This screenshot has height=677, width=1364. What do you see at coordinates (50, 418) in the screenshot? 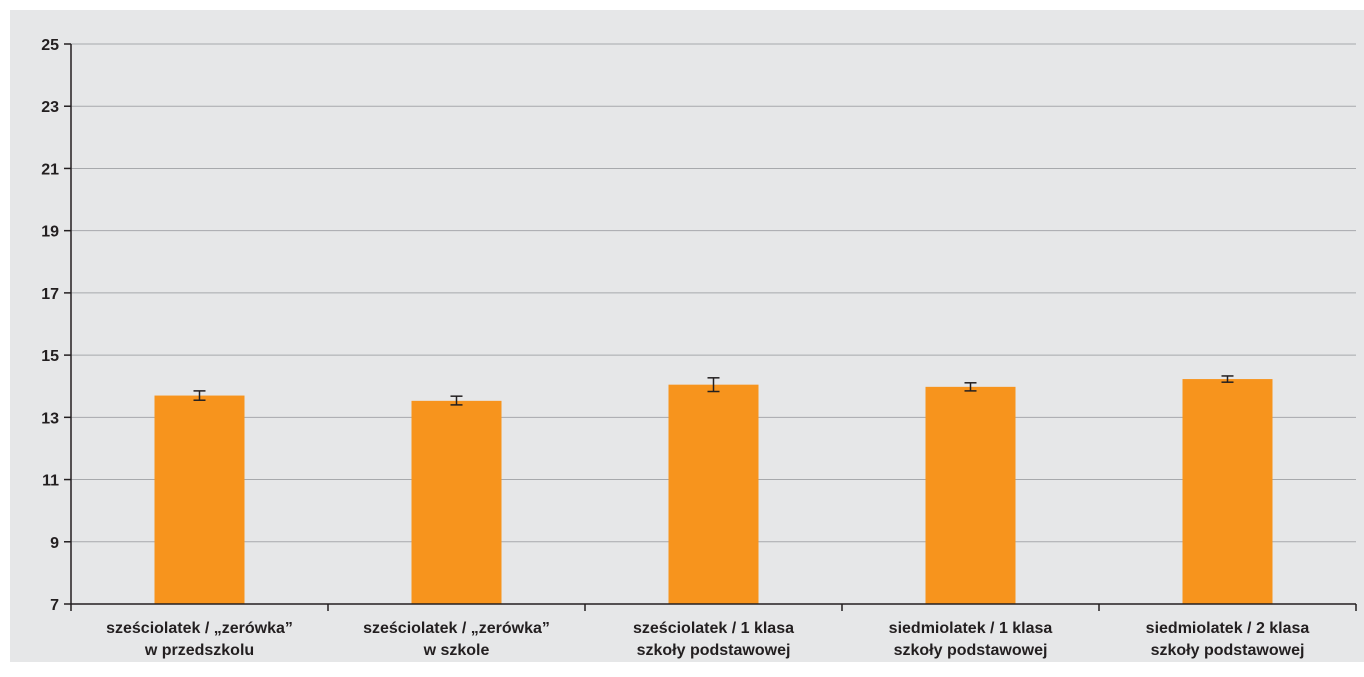
I see `y-tick-label: 13` at bounding box center [50, 418].